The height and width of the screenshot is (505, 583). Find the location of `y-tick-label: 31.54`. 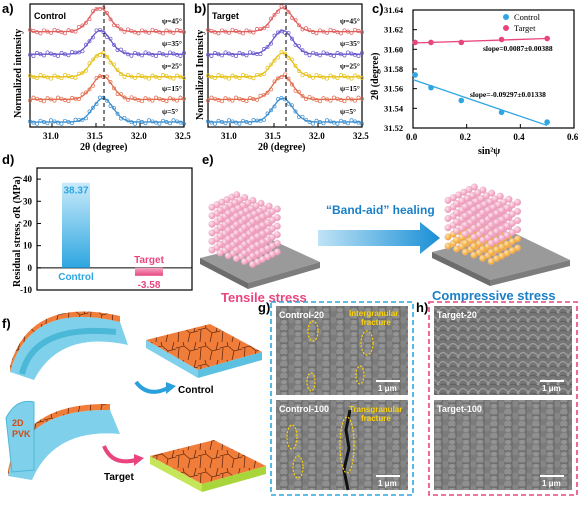

y-tick-label: 31.54 is located at coordinates (394, 108).